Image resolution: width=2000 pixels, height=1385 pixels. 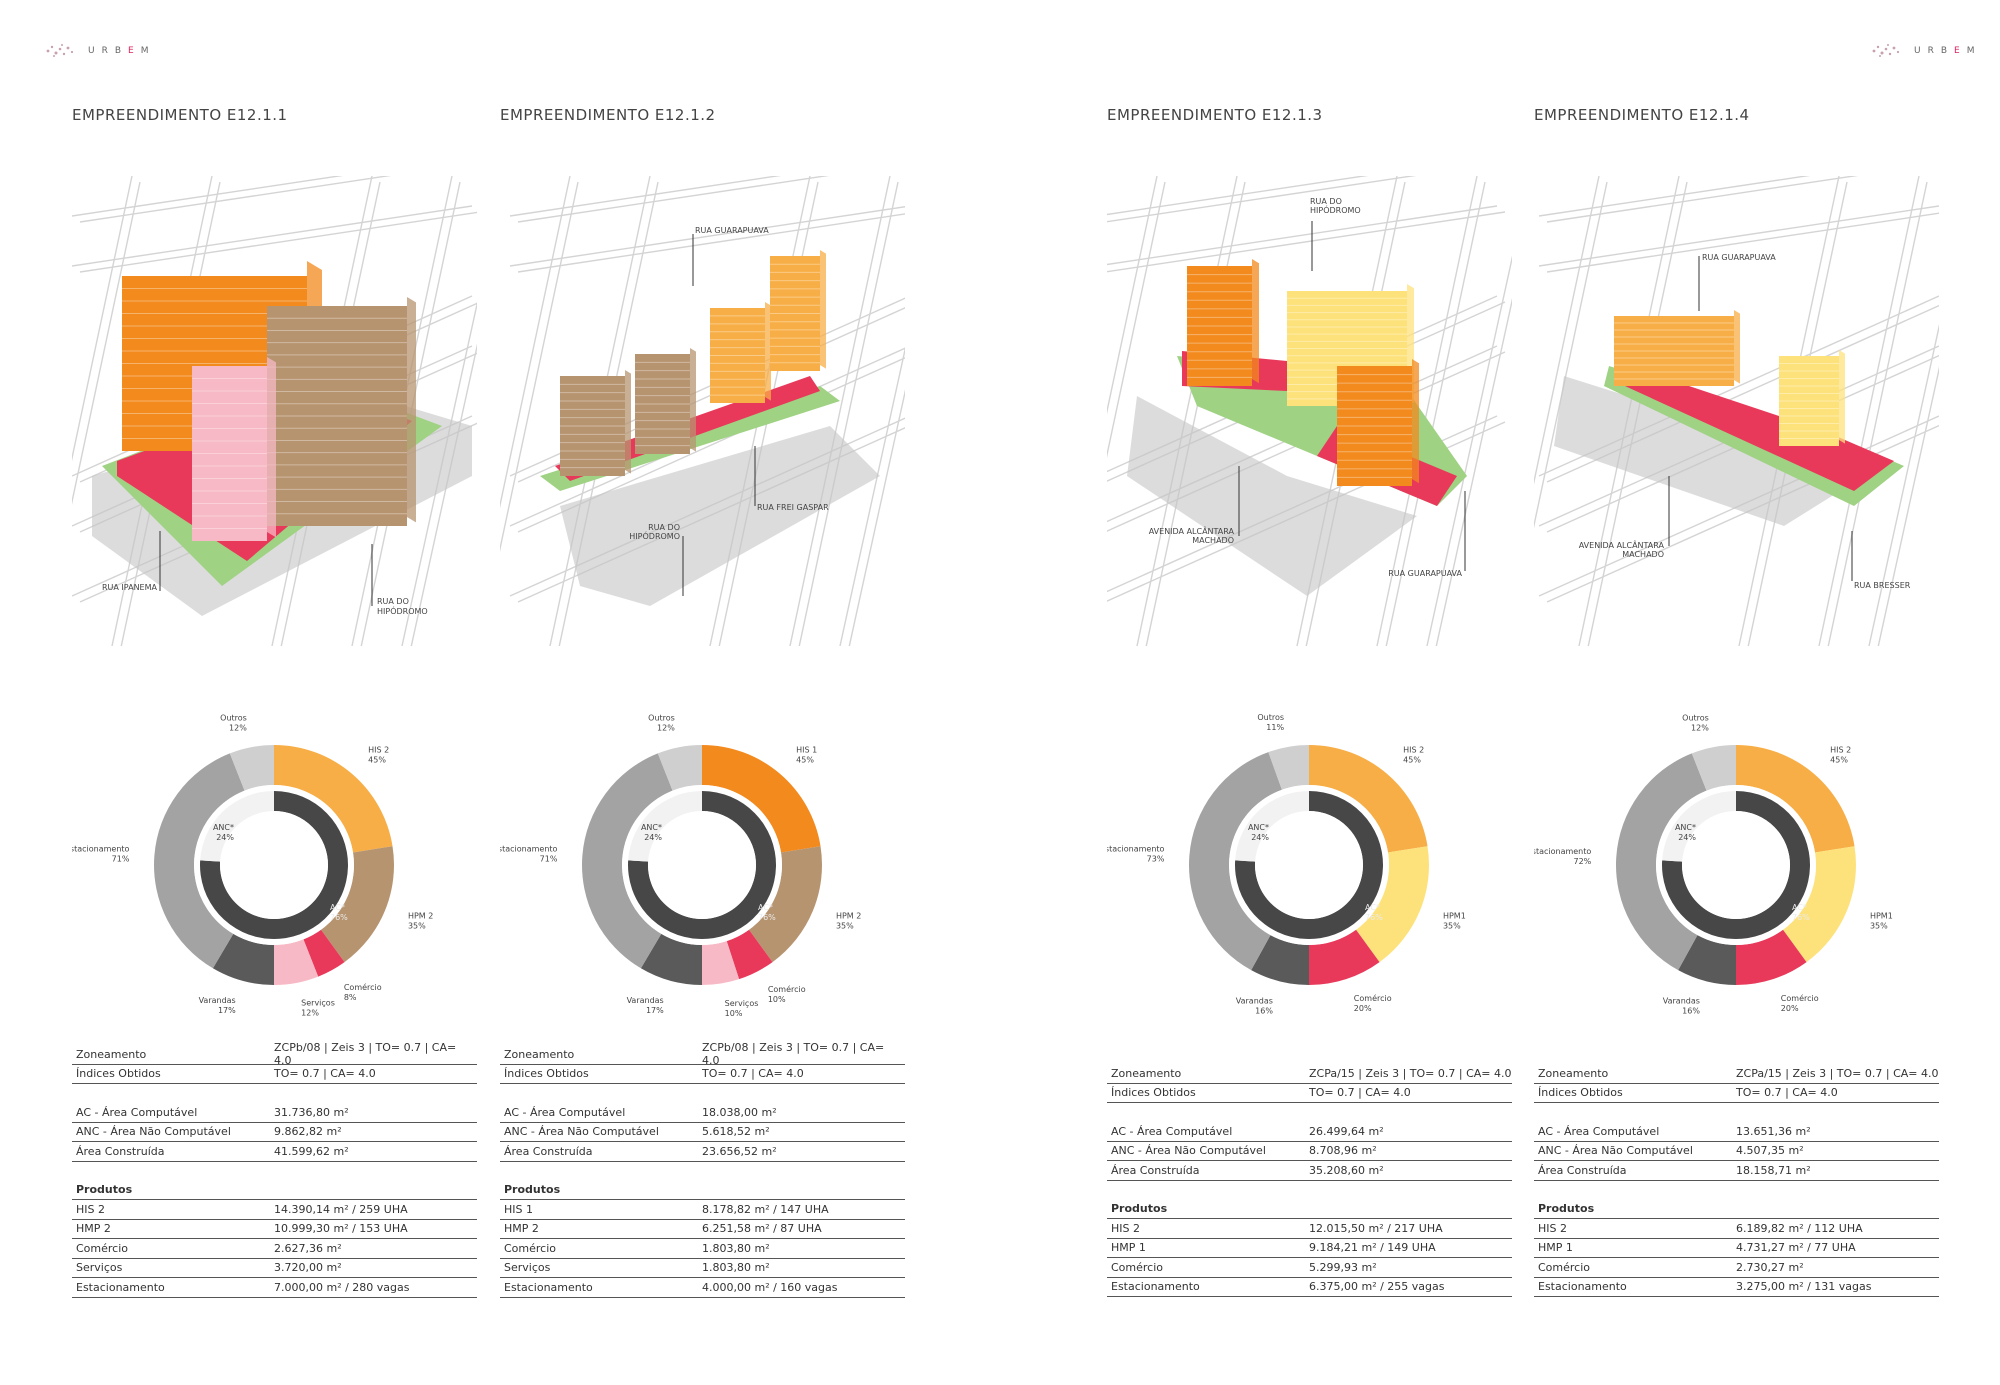 What do you see at coordinates (1264, 1010) in the screenshot?
I see `donut-outer-pct-3: 16%` at bounding box center [1264, 1010].